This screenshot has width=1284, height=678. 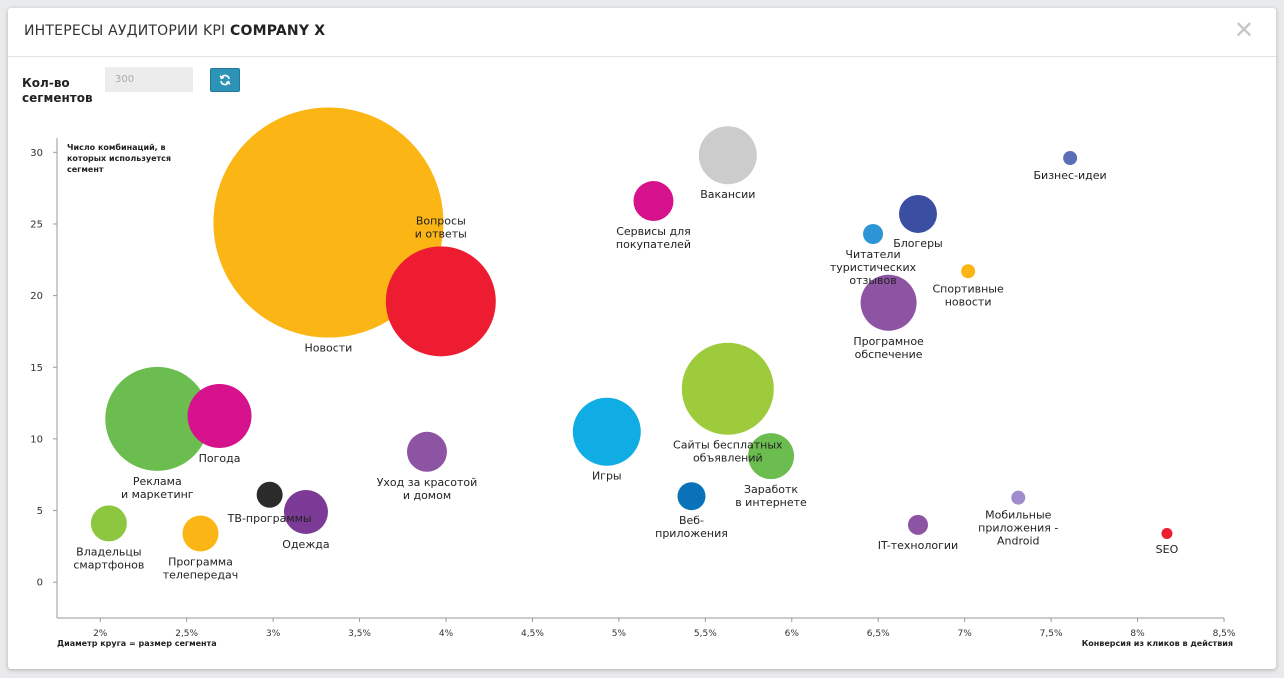 I want to click on modal-title: ИНТЕРЕСЫ АУДИТОРИИ KPI COMPANY X, so click(x=174, y=31).